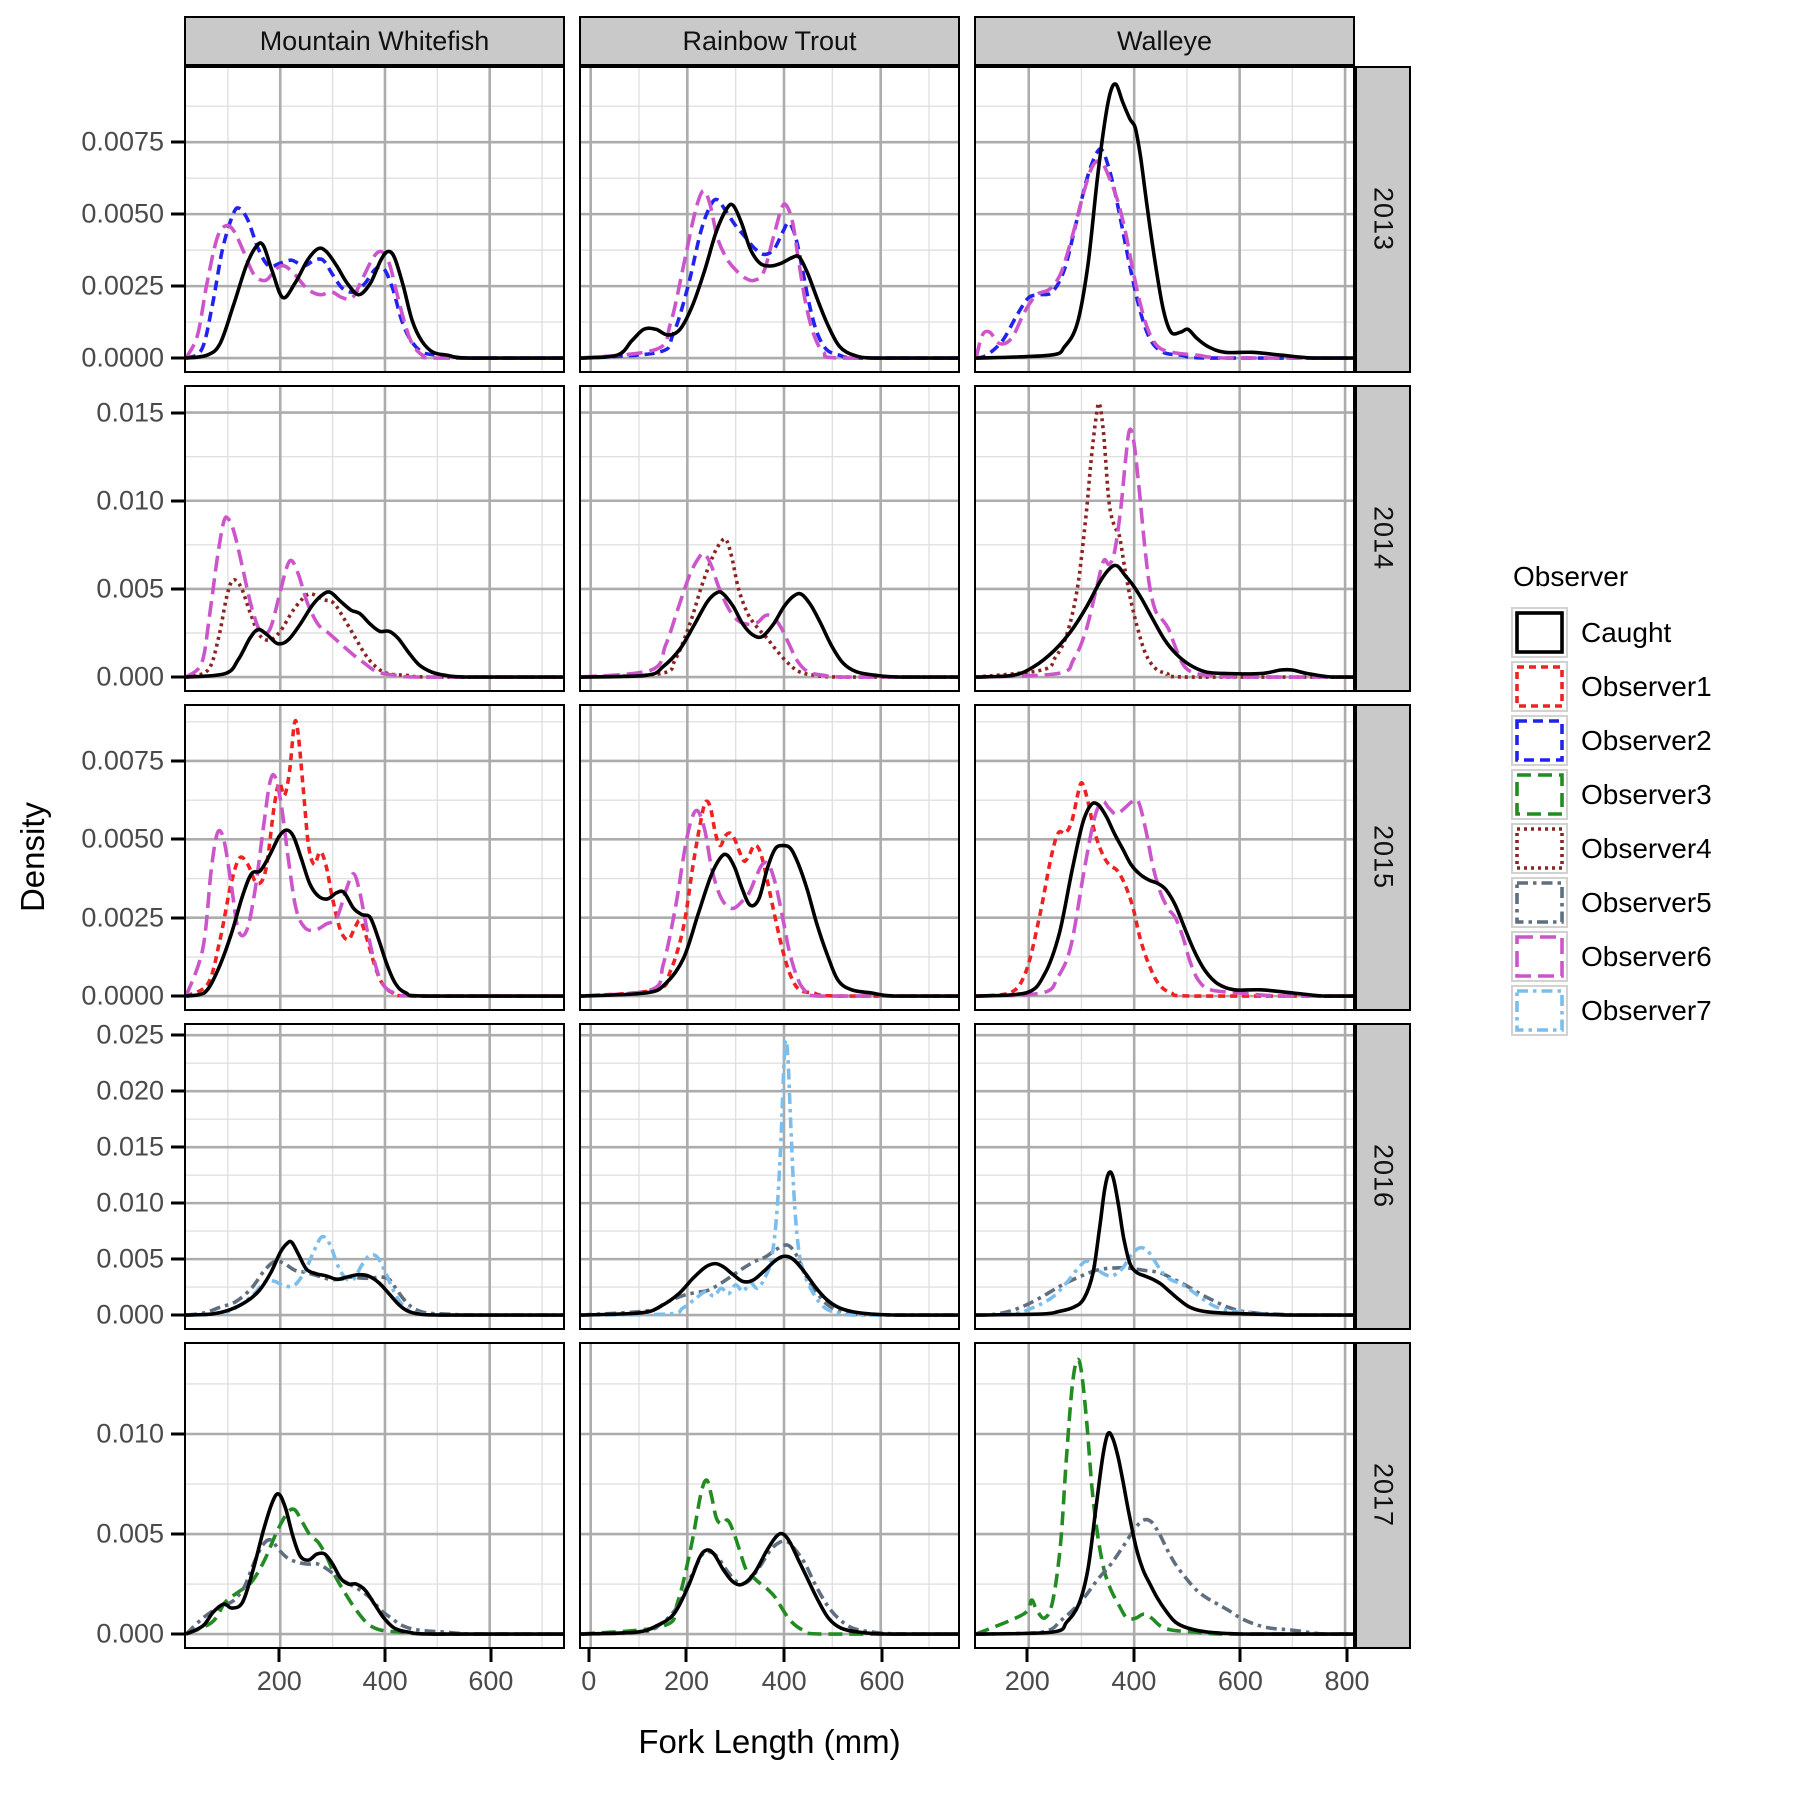 The width and height of the screenshot is (1799, 1799). Describe the element at coordinates (130, 1034) in the screenshot. I see `y-tick-label: 0.025` at that location.